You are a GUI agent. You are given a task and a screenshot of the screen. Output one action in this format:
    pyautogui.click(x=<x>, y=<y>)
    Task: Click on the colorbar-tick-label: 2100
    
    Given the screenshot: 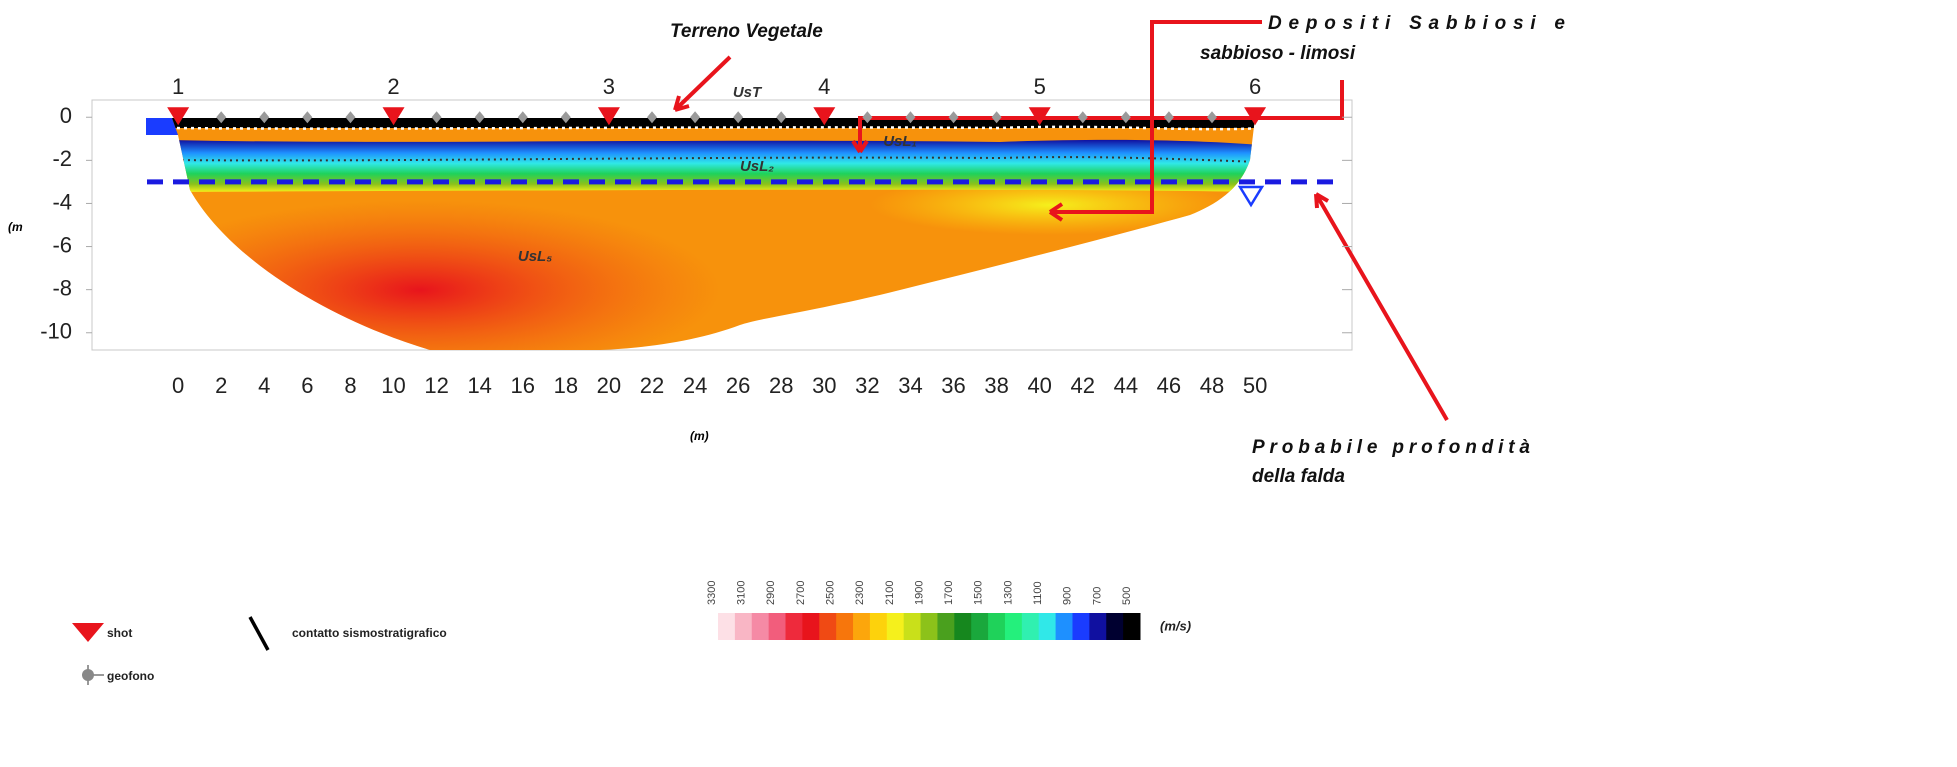 What is the action you would take?
    pyautogui.click(x=890, y=593)
    